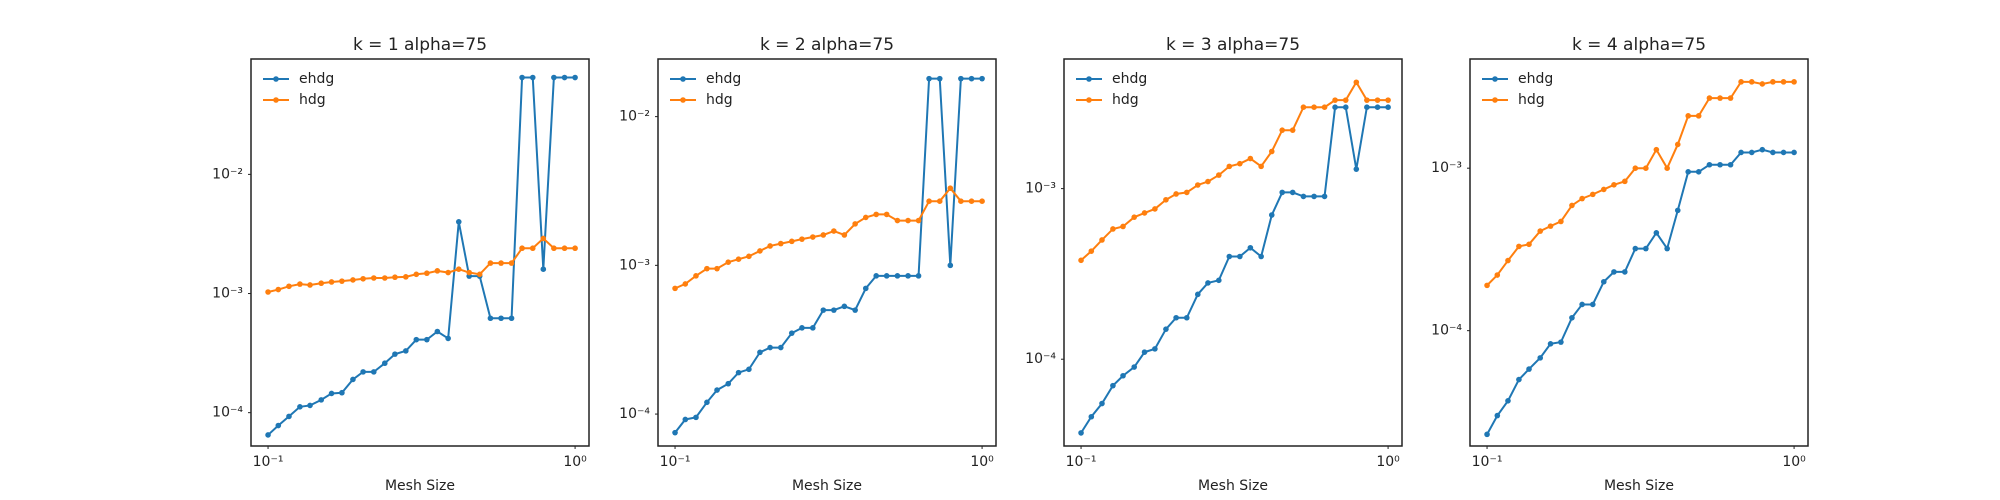 Image resolution: width=2000 pixels, height=500 pixels. What do you see at coordinates (227, 174) in the screenshot?
I see `y-tick-label: 10⁻²` at bounding box center [227, 174].